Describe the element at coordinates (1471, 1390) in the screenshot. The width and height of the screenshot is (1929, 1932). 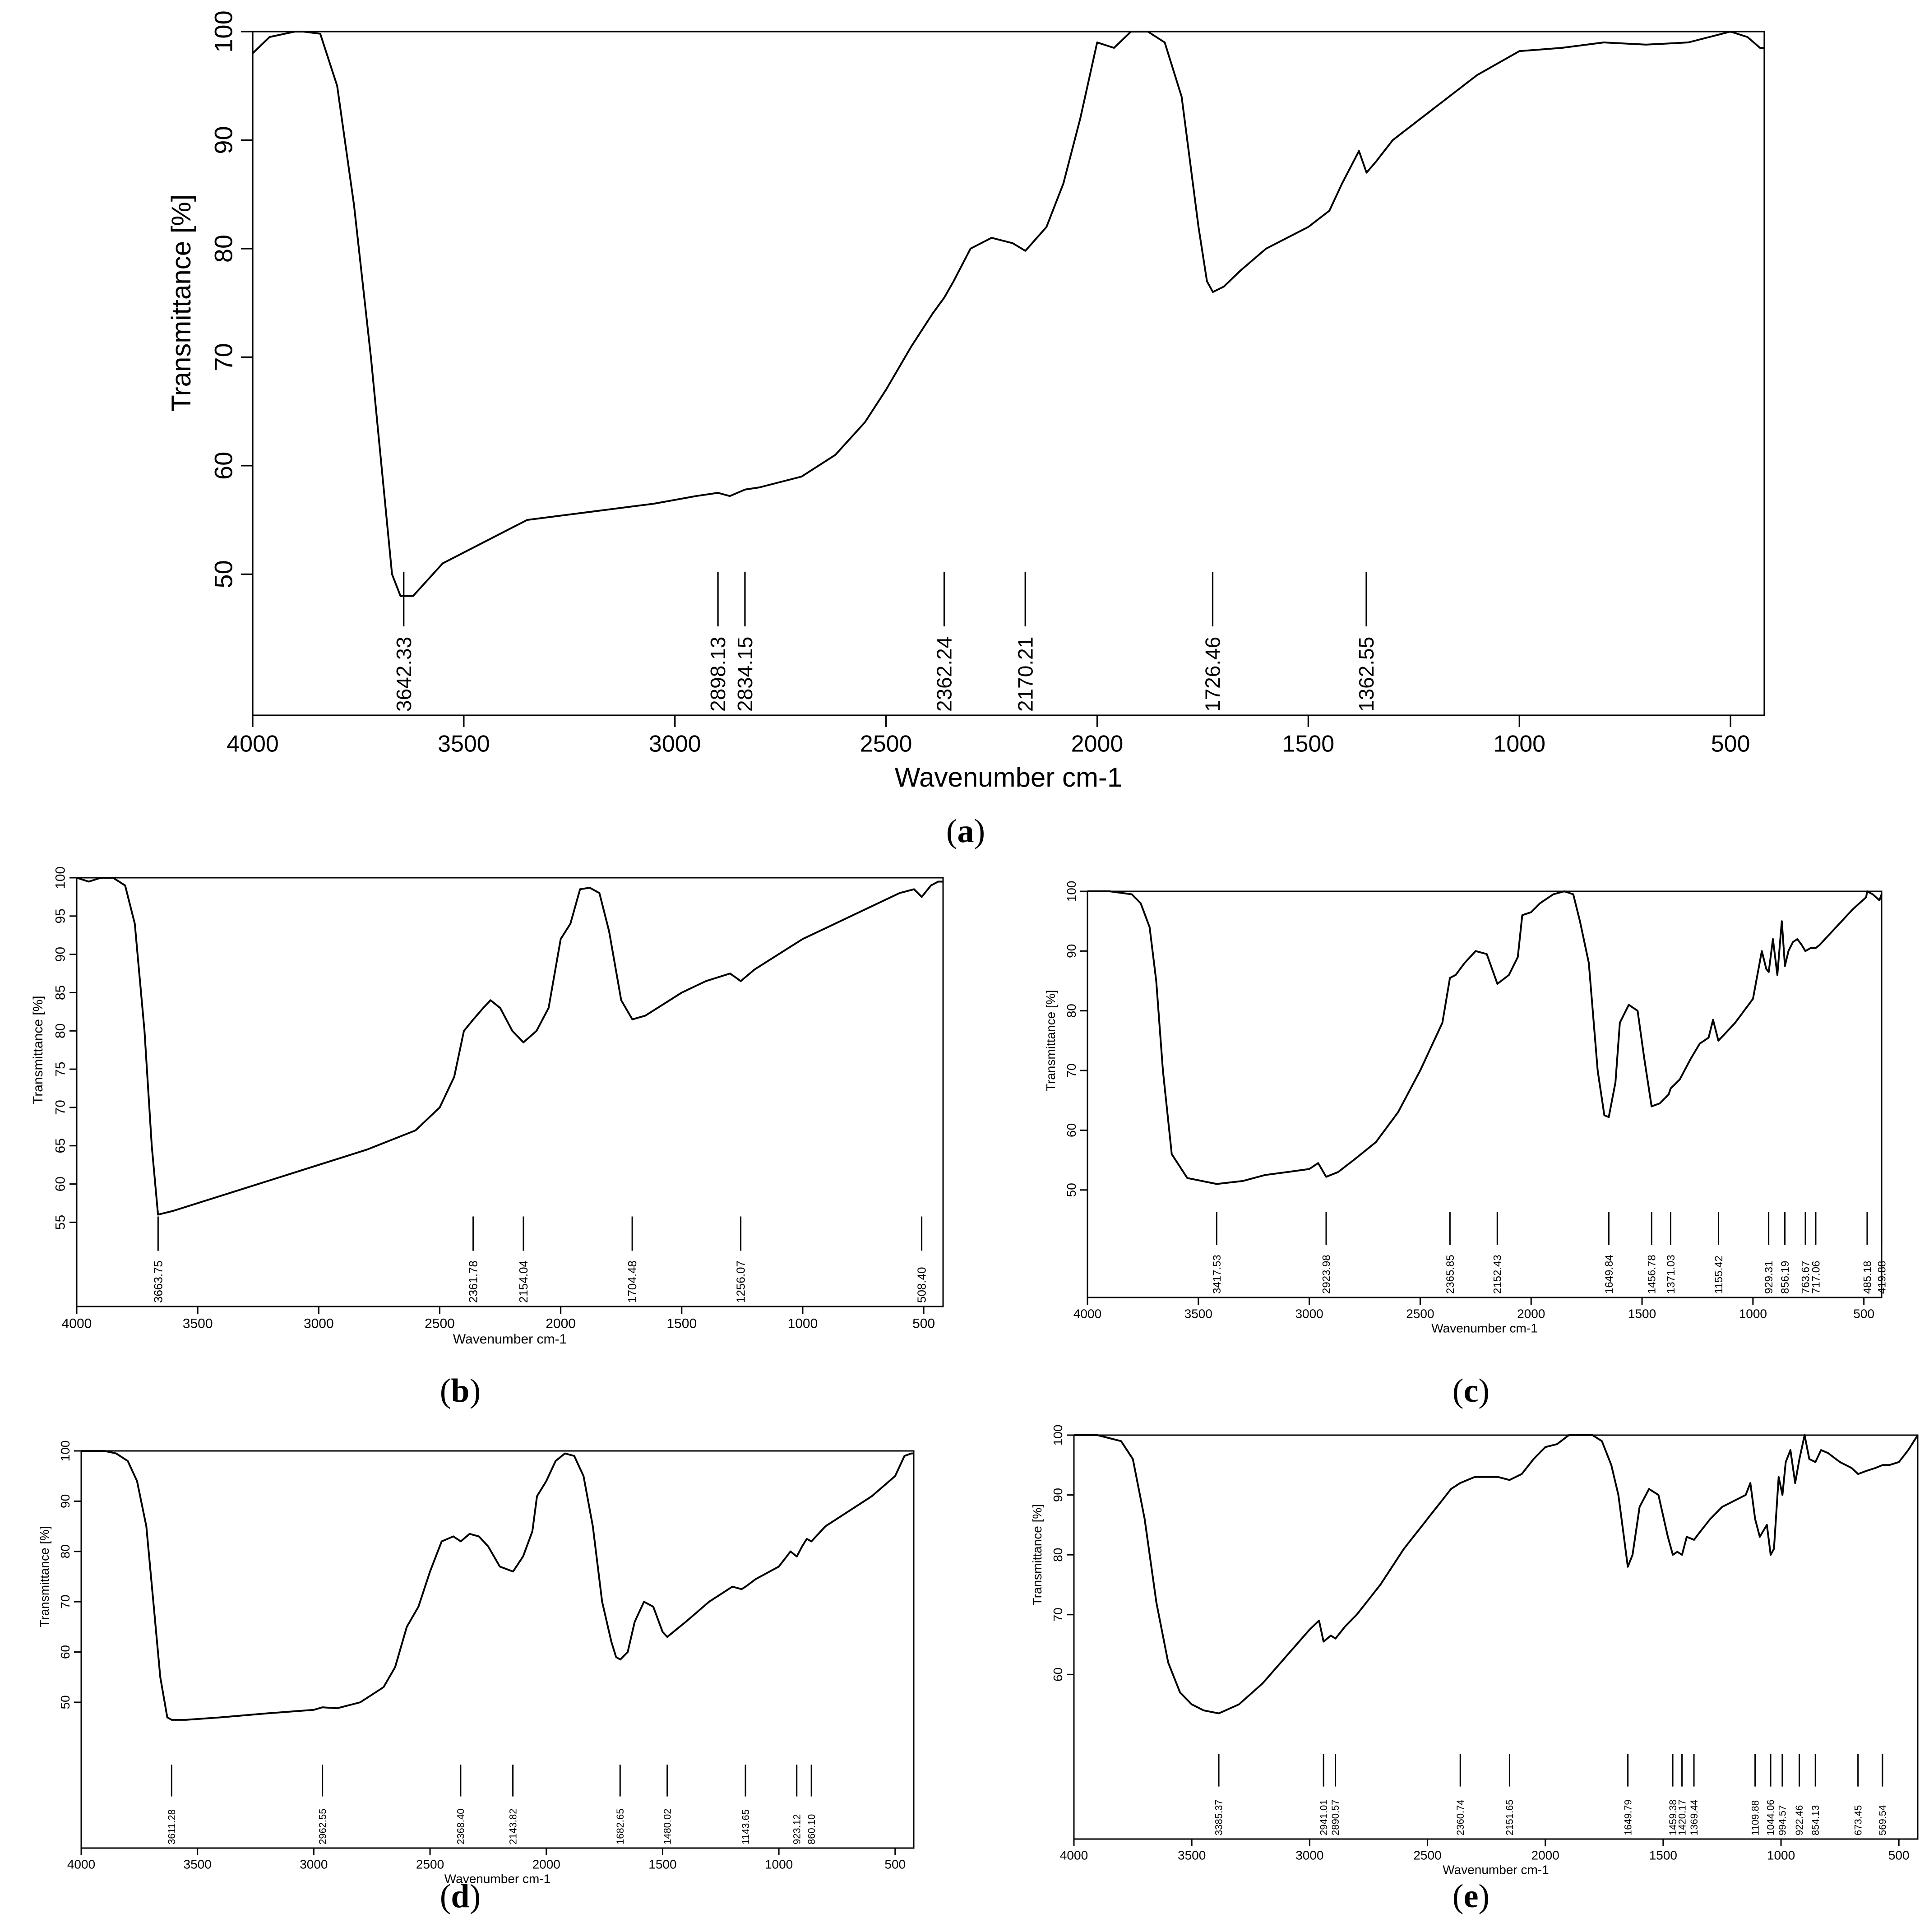
I see `caption-c: (c)` at that location.